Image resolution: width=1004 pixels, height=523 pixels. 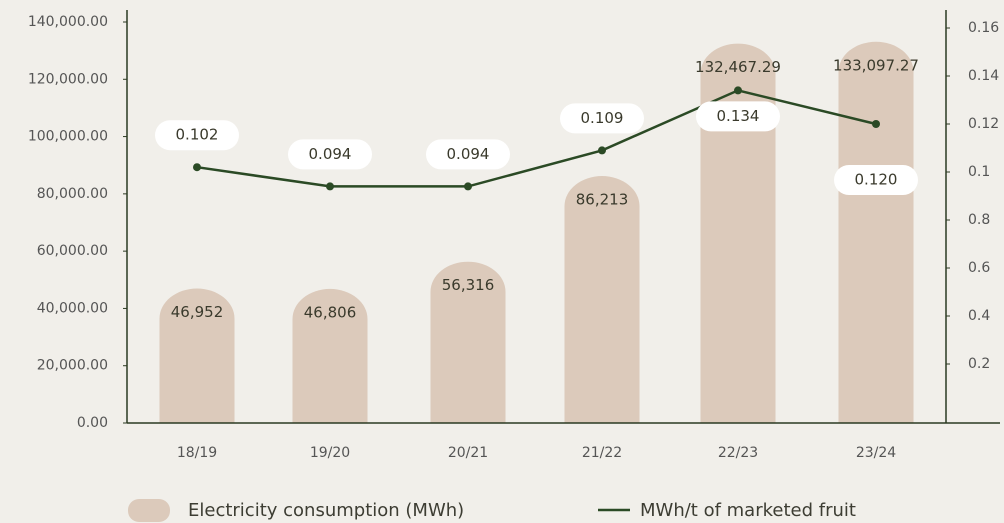 I want to click on y-tick-label: 0.00, so click(x=92, y=423).